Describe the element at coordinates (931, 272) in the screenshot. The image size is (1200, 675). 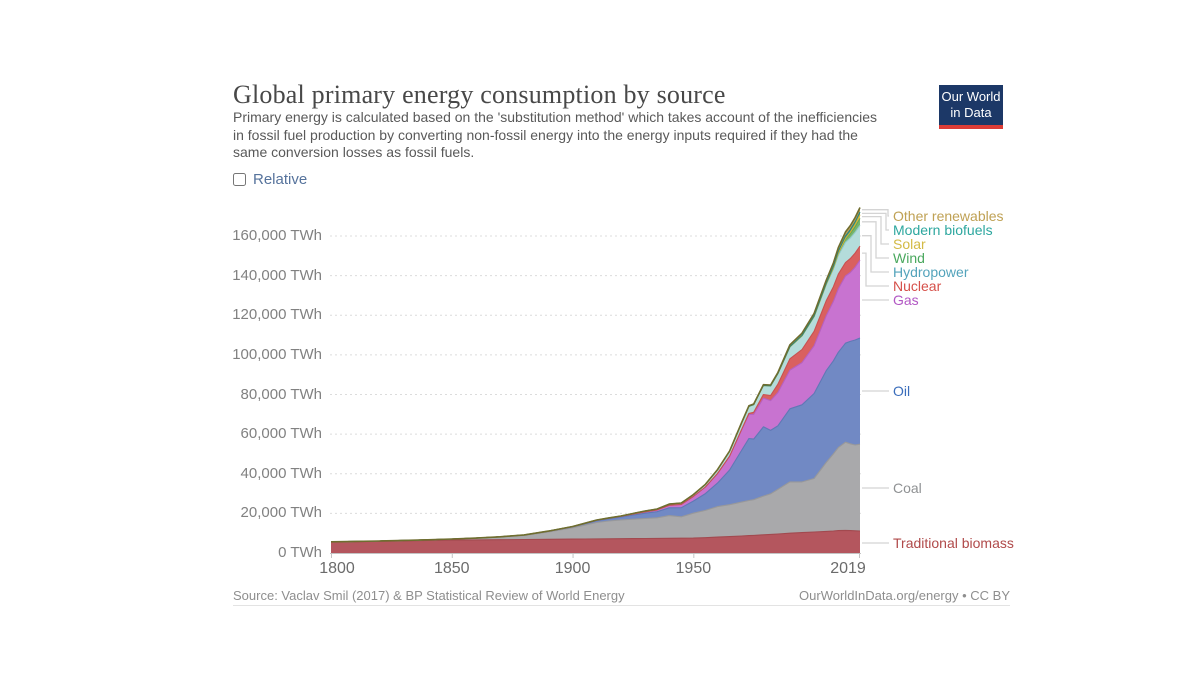
I see `legend-label-hydropower: Hydropower` at that location.